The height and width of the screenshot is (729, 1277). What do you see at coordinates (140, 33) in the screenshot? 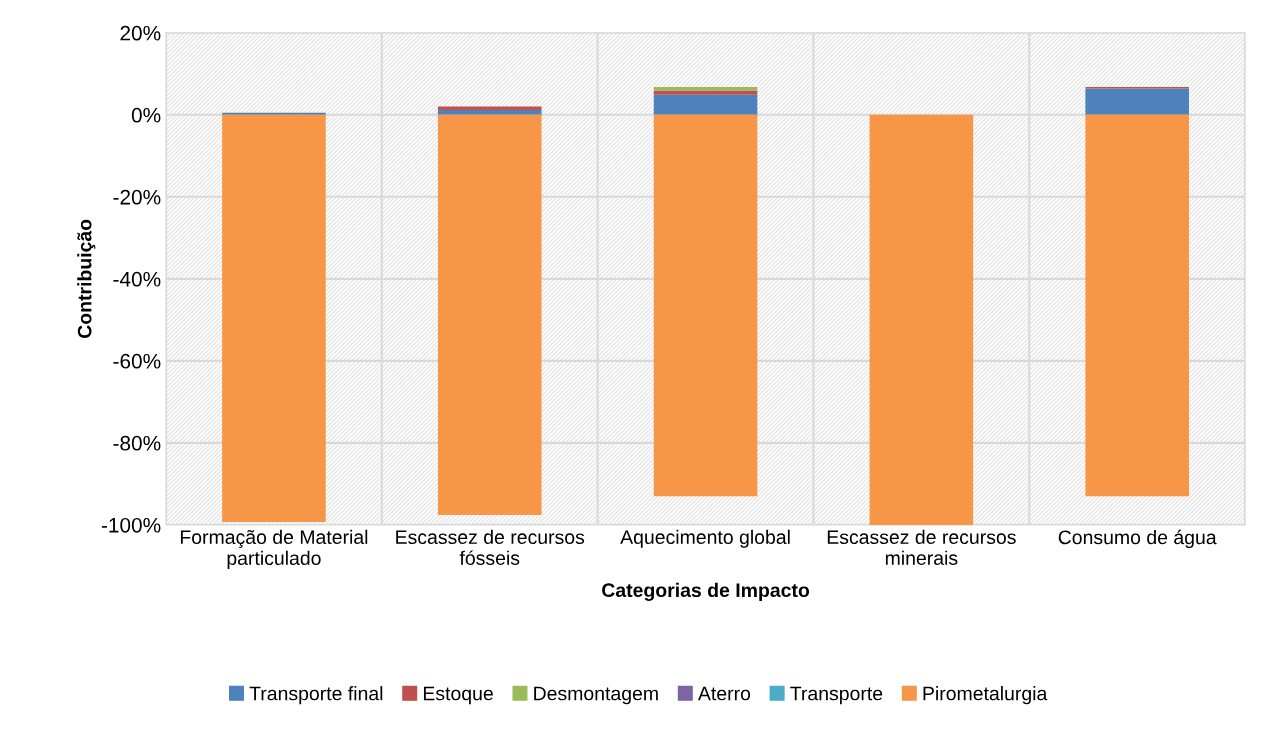
I see `y-tick-label: 20%` at bounding box center [140, 33].